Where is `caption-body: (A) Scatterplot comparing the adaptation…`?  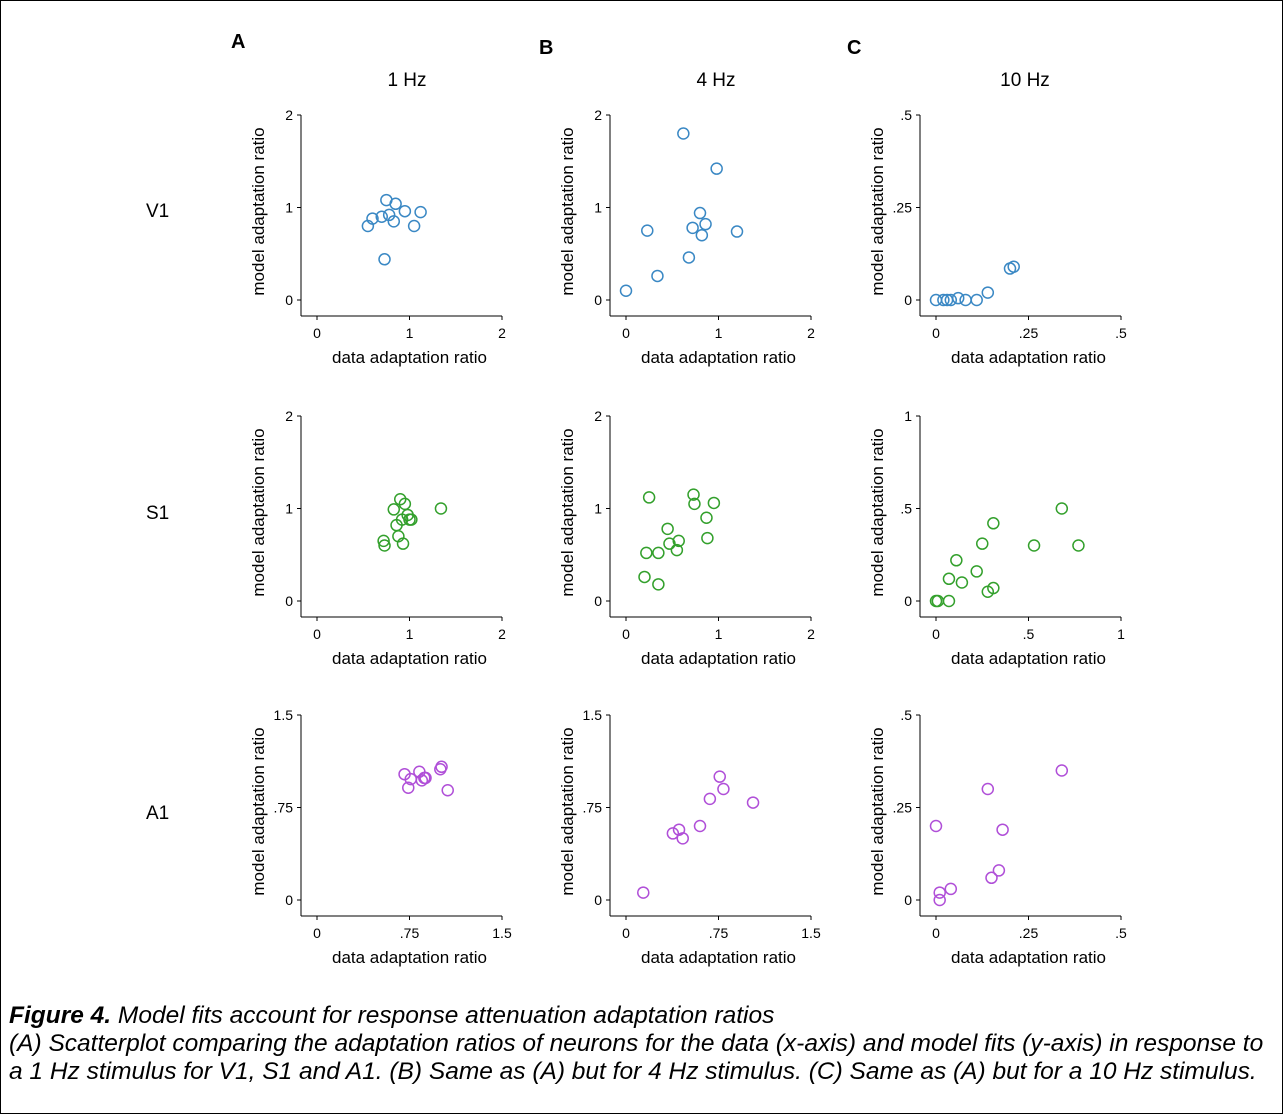
caption-body: (A) Scatterplot comparing the adaptation… is located at coordinates (636, 1057).